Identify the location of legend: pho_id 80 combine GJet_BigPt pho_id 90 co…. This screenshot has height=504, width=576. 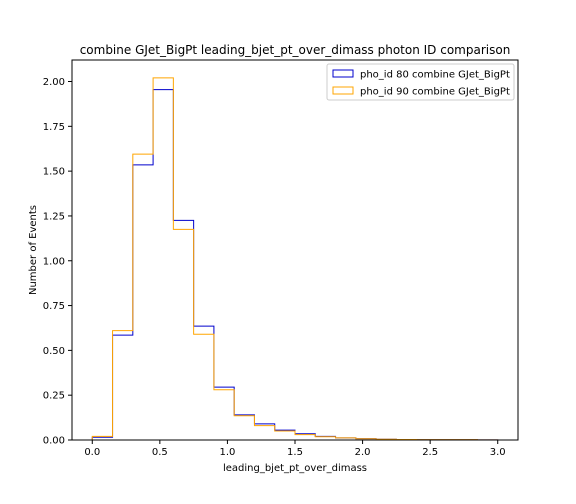
(420, 82).